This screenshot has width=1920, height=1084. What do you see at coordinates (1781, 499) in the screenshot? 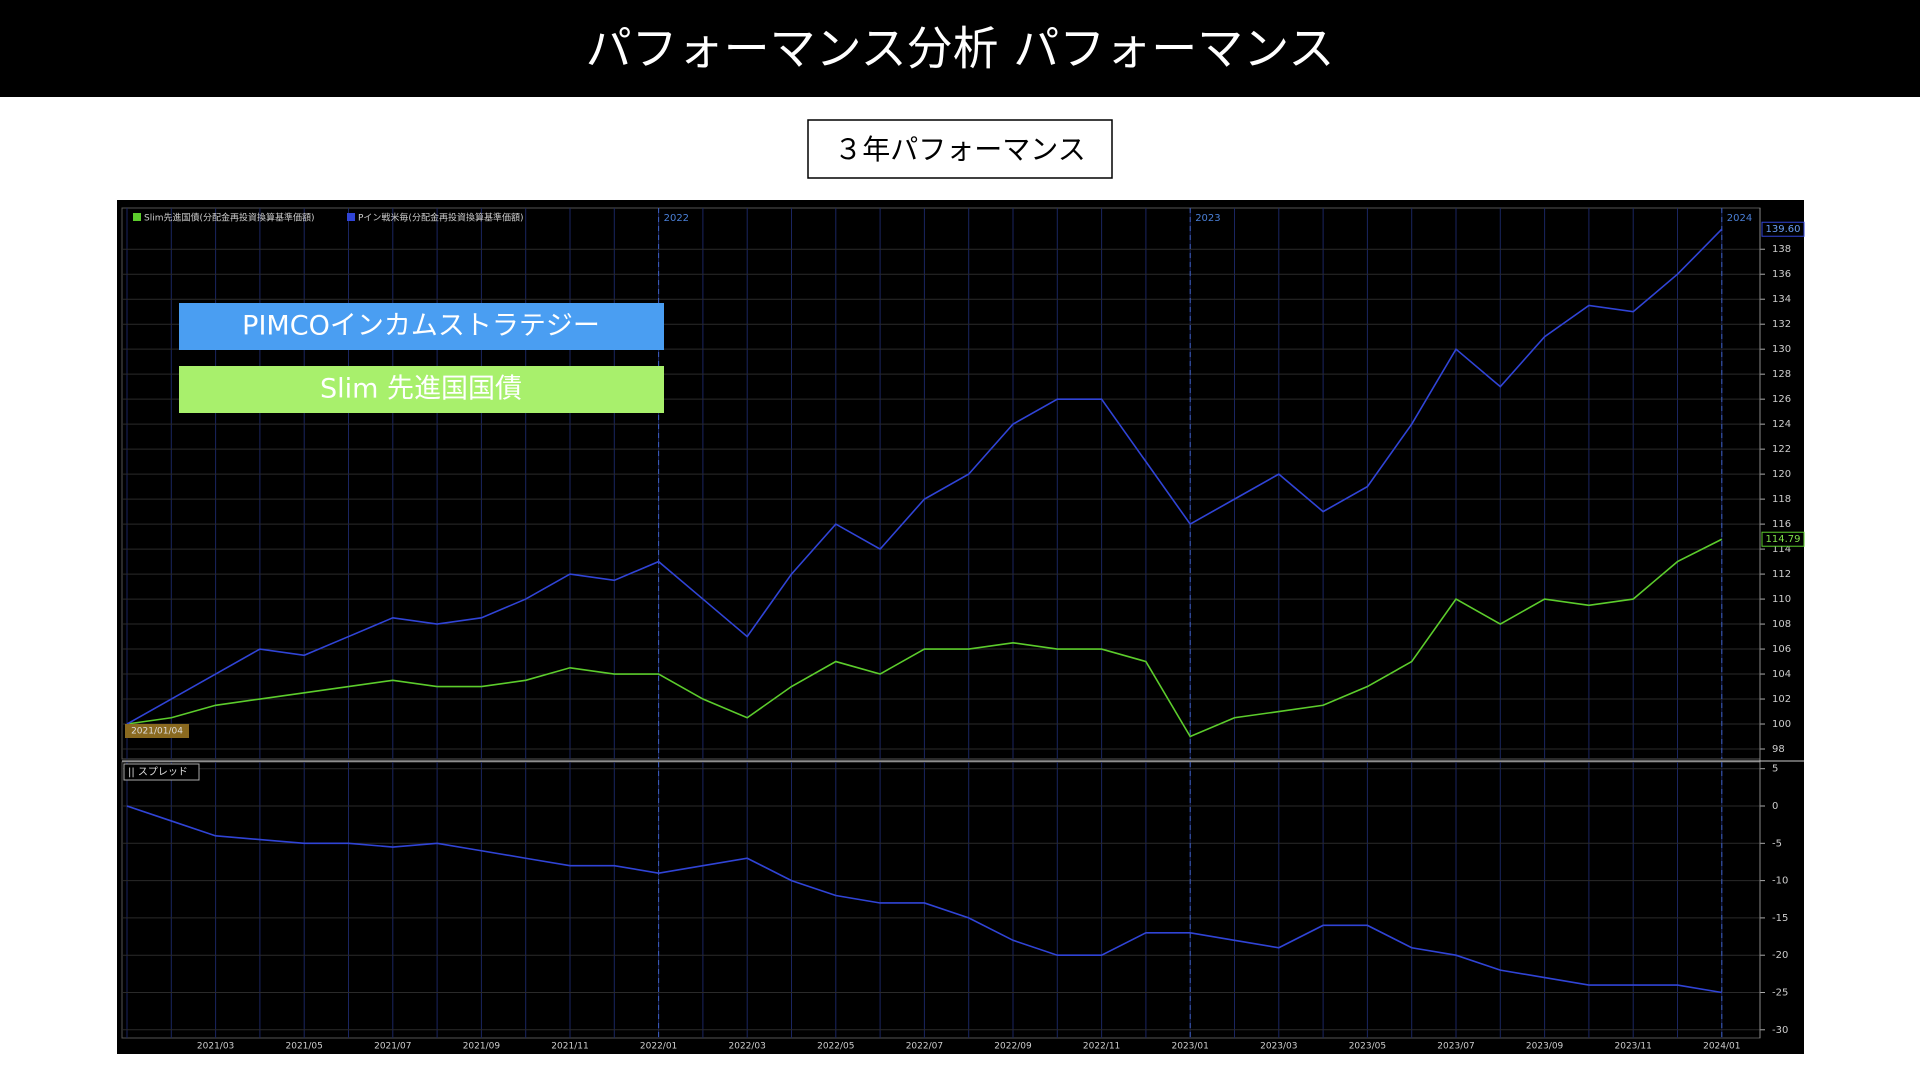
I see `y-tick-label: 118` at bounding box center [1781, 499].